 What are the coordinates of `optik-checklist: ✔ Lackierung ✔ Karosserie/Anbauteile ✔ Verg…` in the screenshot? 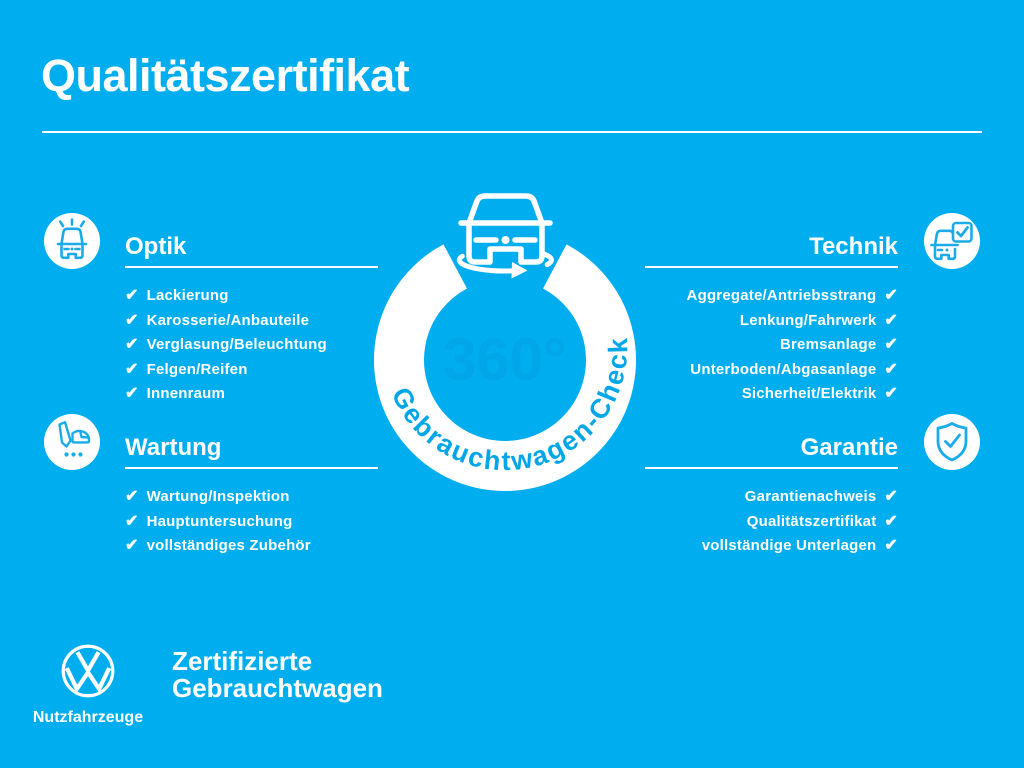 It's located at (275, 345).